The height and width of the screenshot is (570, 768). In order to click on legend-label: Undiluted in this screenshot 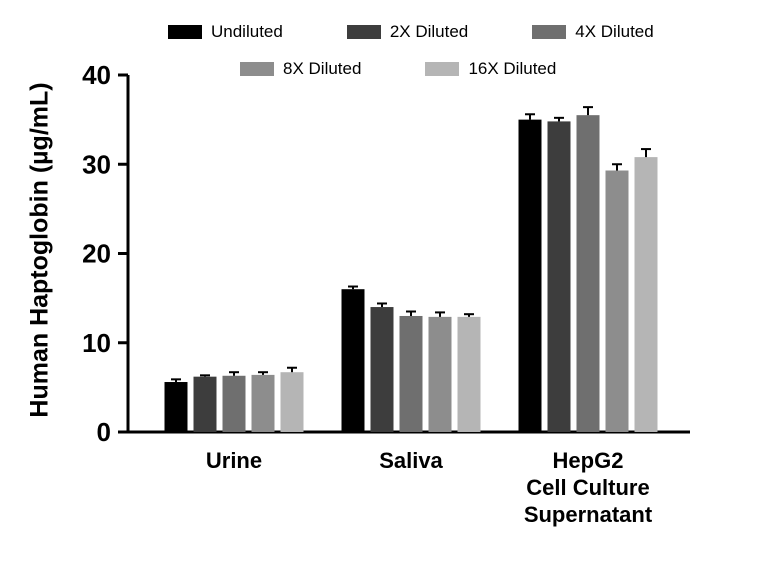, I will do `click(247, 31)`.